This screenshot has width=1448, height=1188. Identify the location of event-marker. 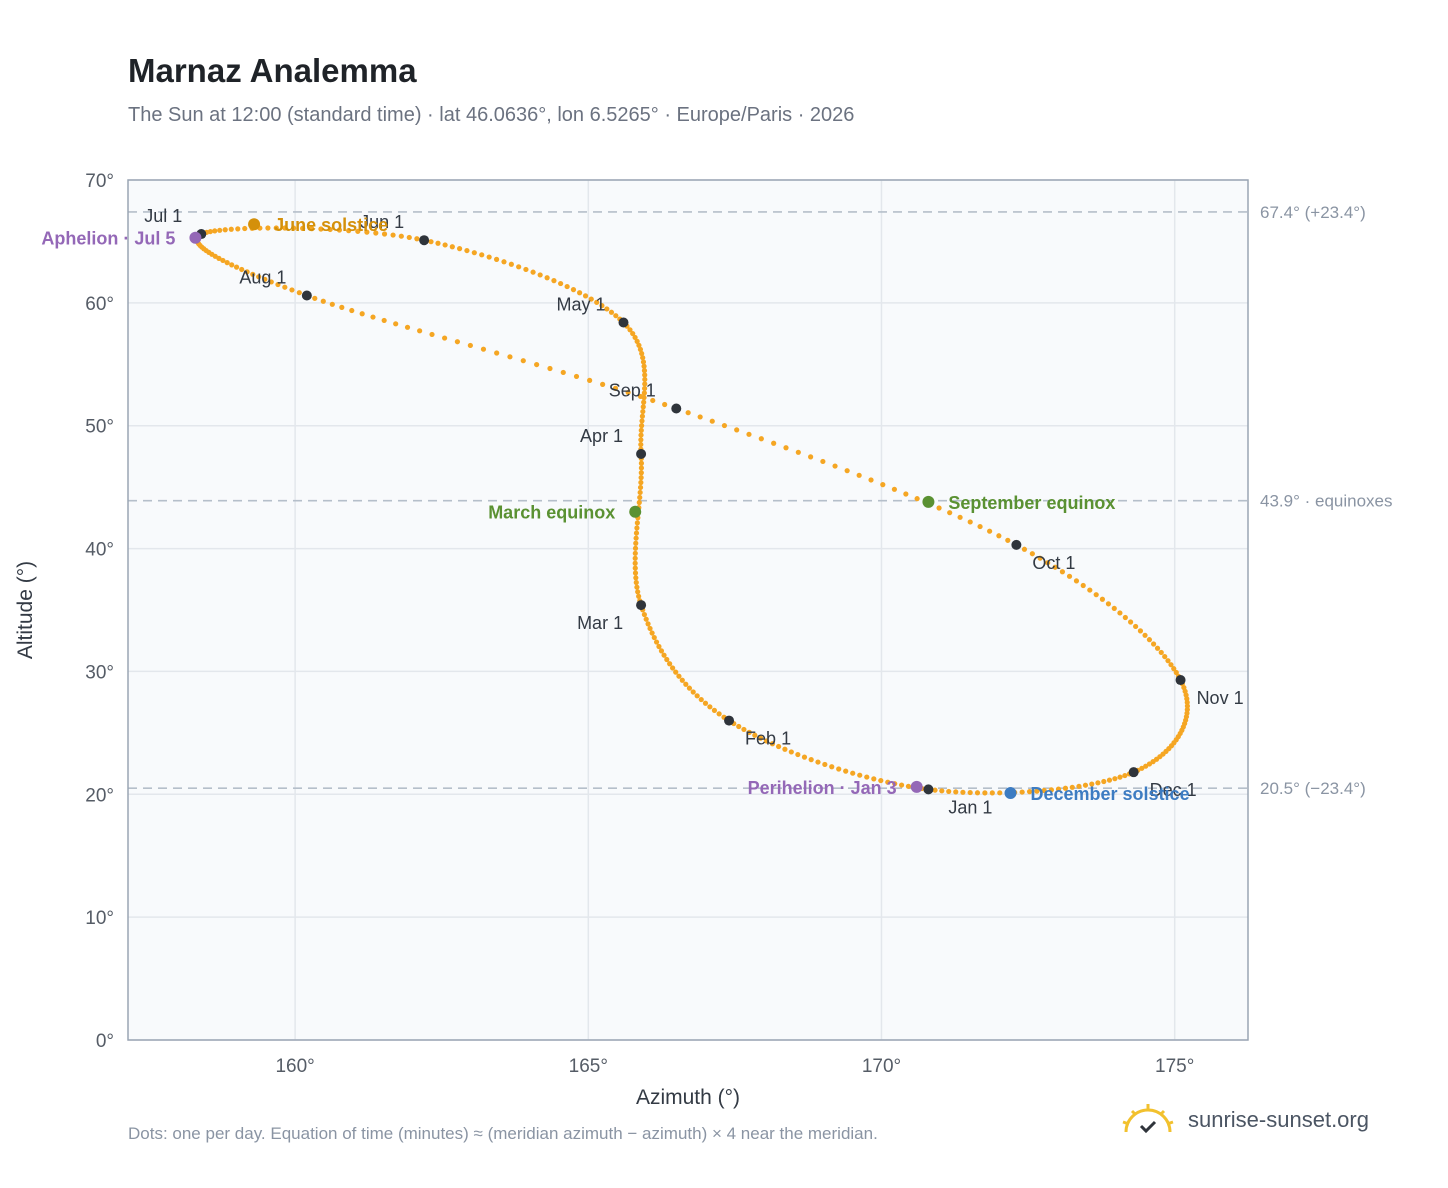
(916, 786).